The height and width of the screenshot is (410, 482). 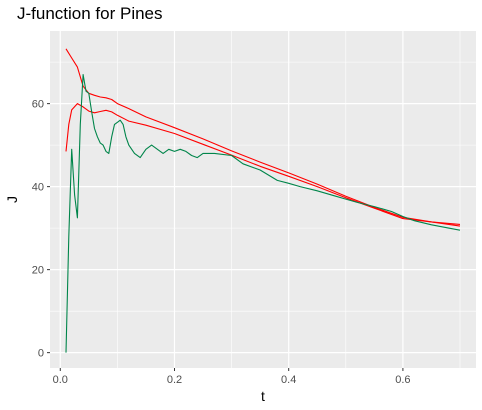 What do you see at coordinates (232, 380) in the screenshot?
I see `x-tick-labels: 0.0 0.2 0.4 0.6` at bounding box center [232, 380].